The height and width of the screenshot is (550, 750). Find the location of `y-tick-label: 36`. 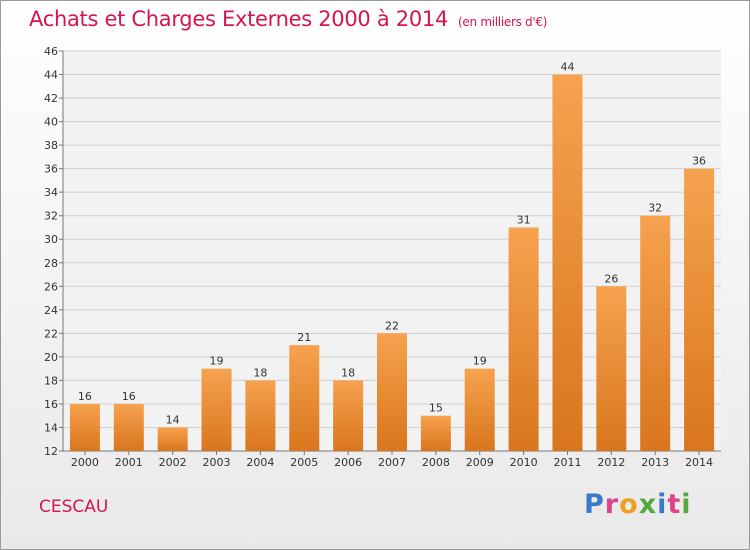

y-tick-label: 36 is located at coordinates (51, 169).